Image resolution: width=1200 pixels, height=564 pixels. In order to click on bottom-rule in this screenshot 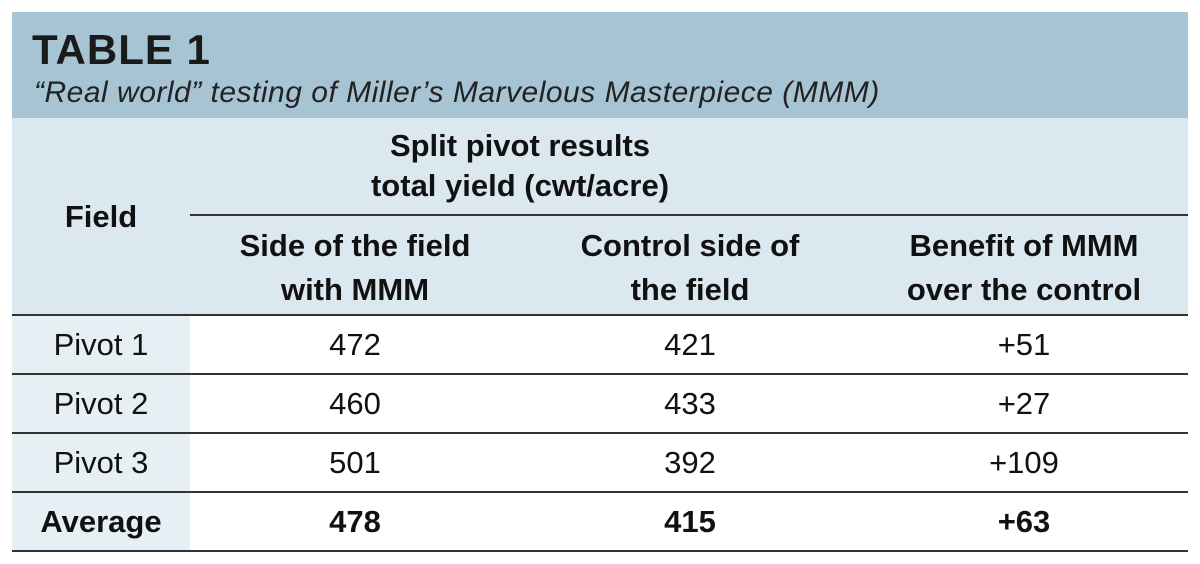, I will do `click(600, 551)`.